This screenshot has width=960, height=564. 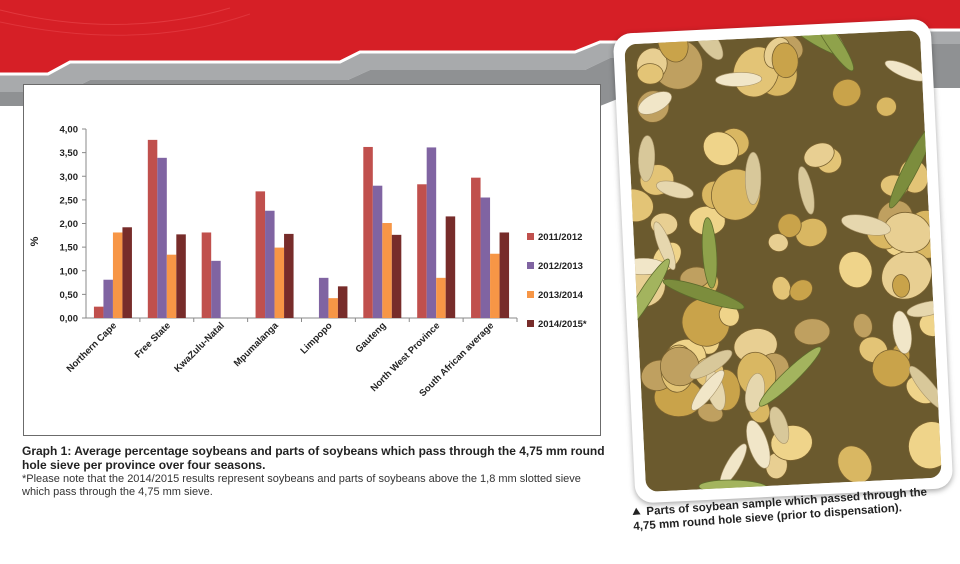 I want to click on y-tick-label: 3,50, so click(x=69, y=153).